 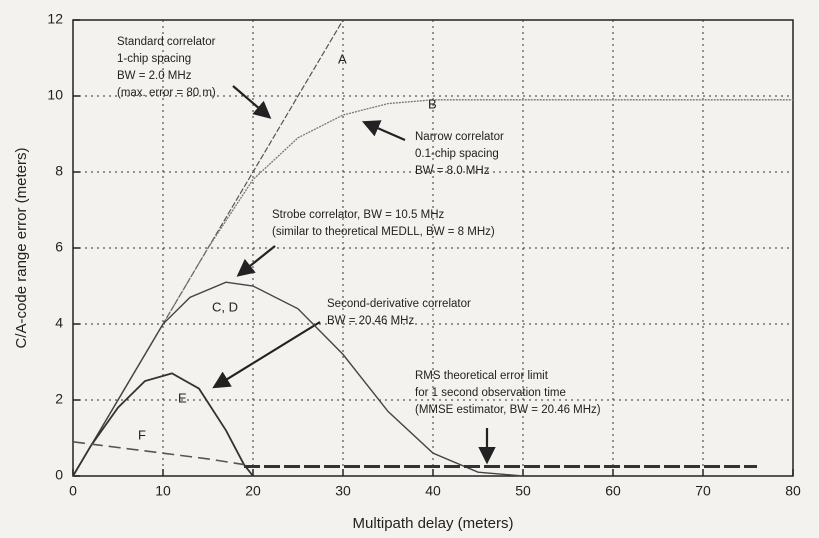 I want to click on annotation: Strobe correlator, BW = 10.5 MHz, so click(x=358, y=215).